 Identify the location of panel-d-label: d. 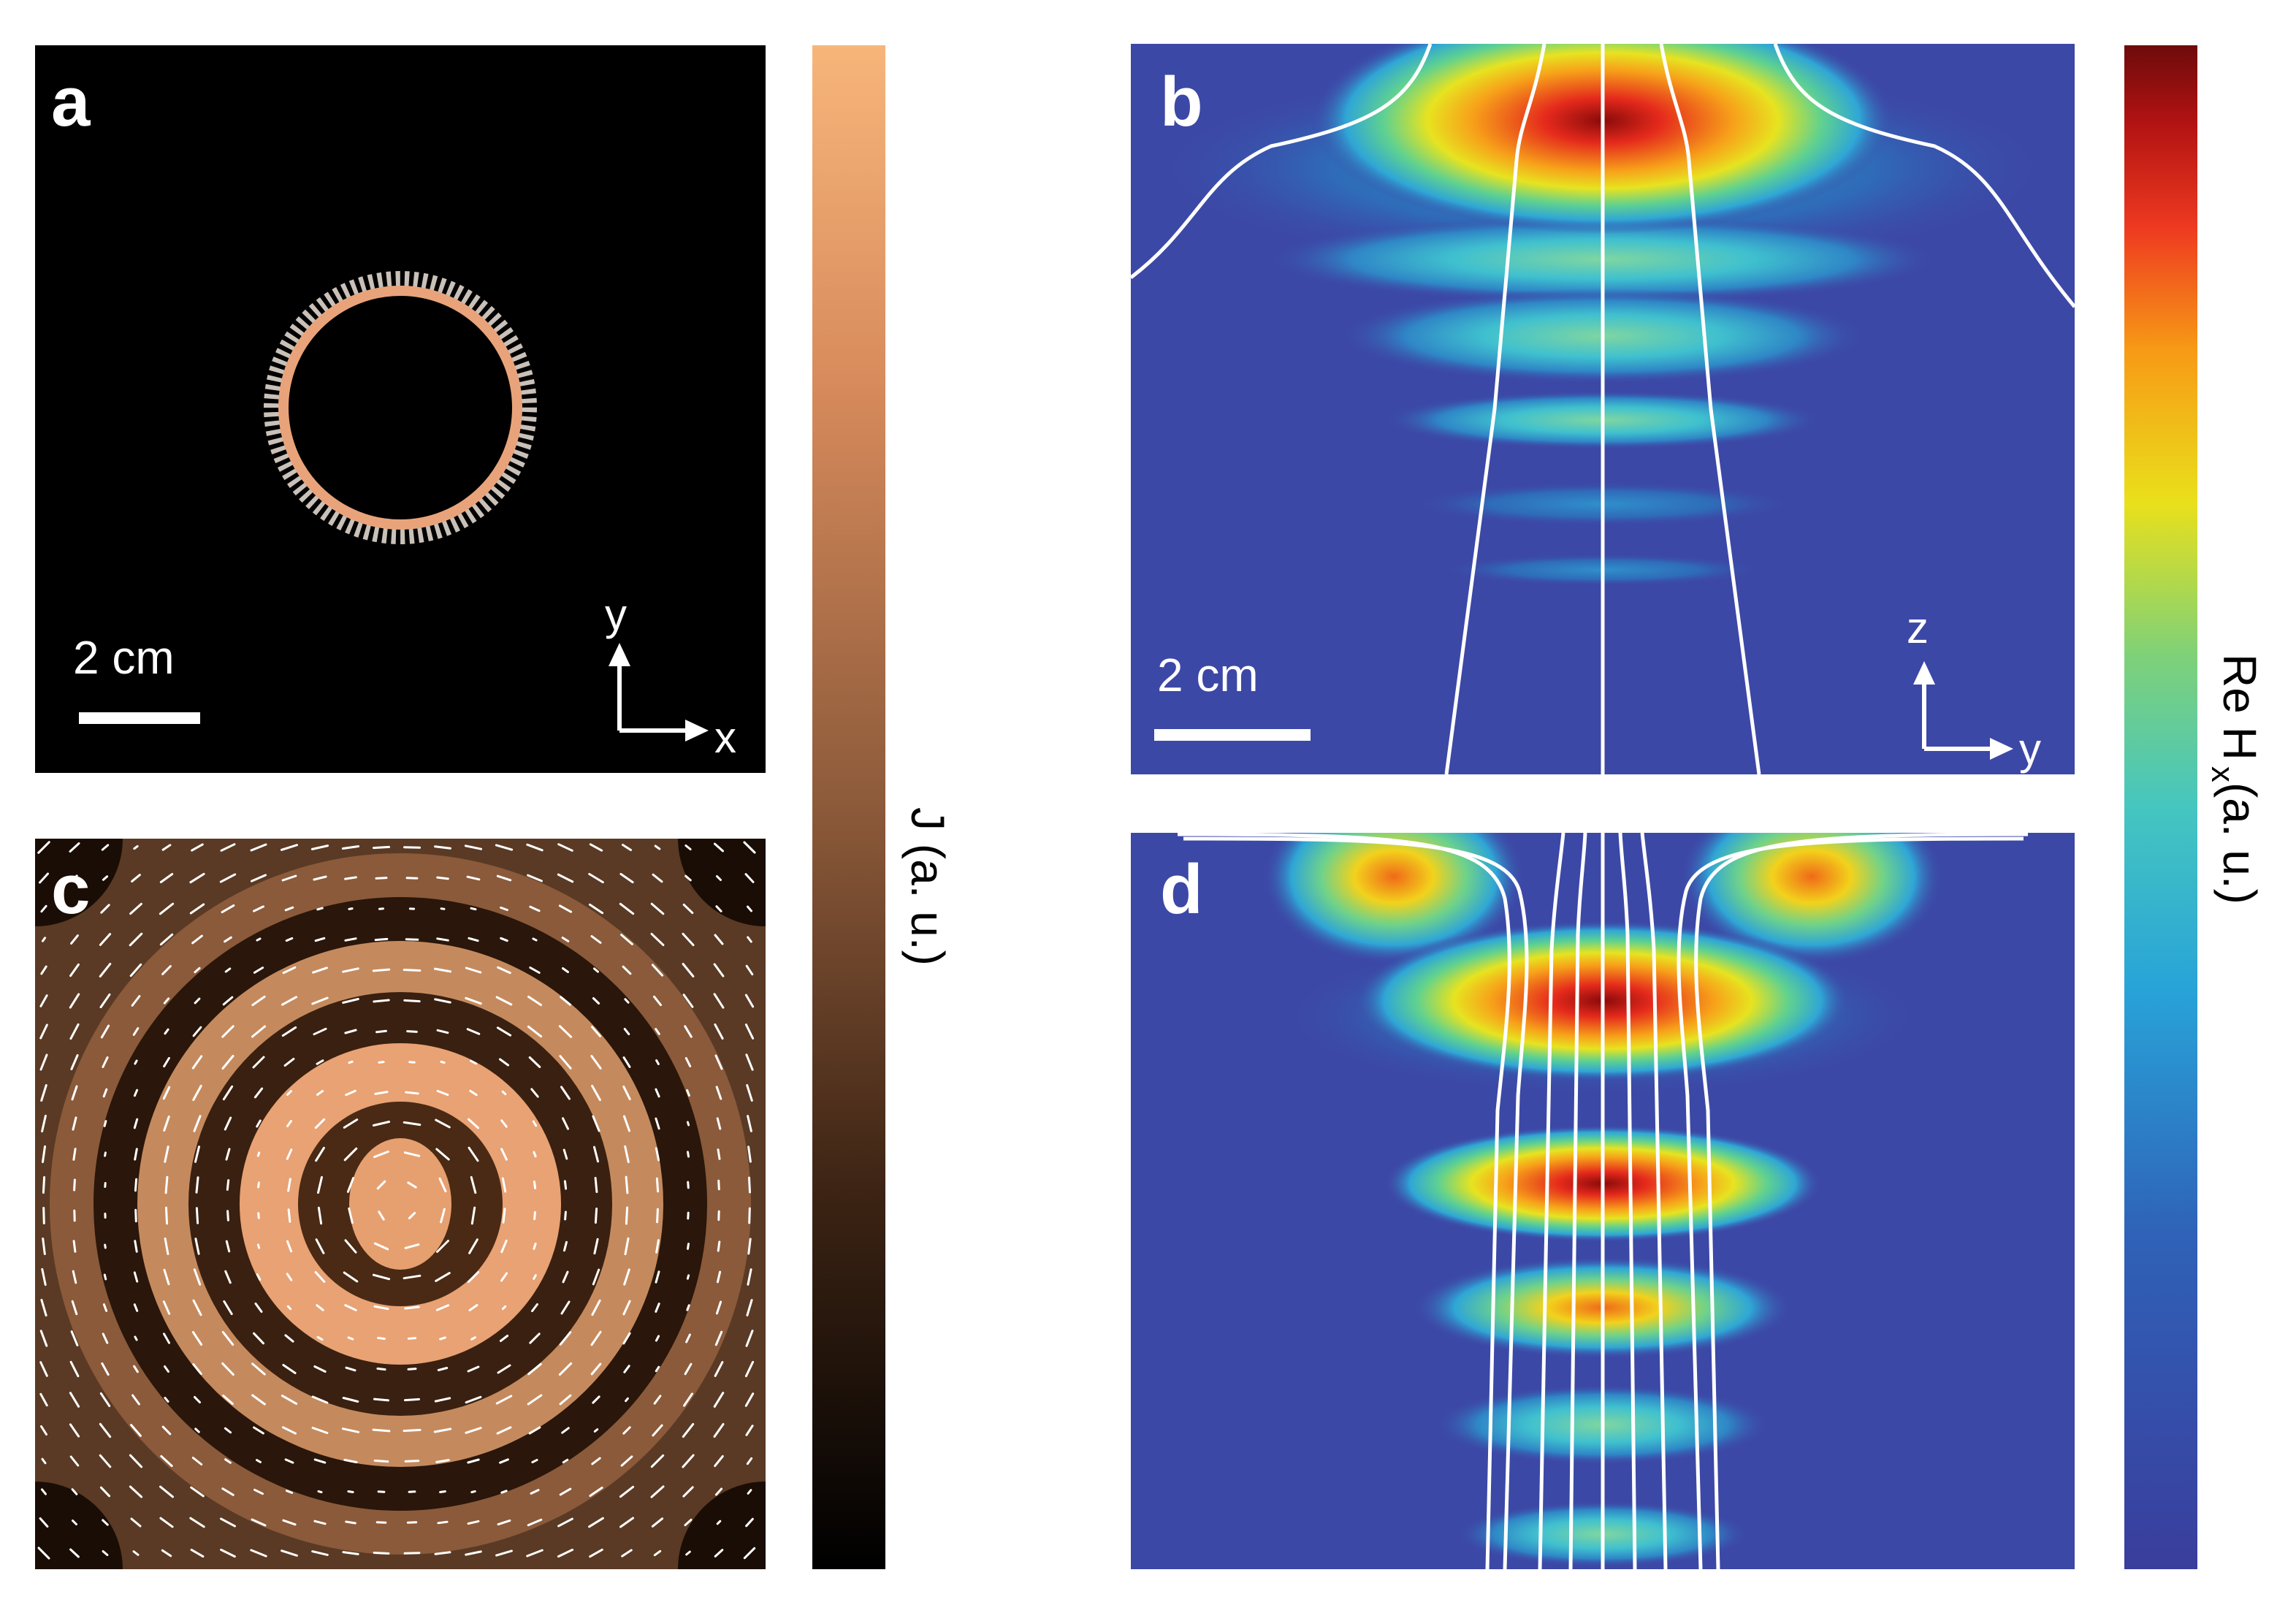
(1181, 889).